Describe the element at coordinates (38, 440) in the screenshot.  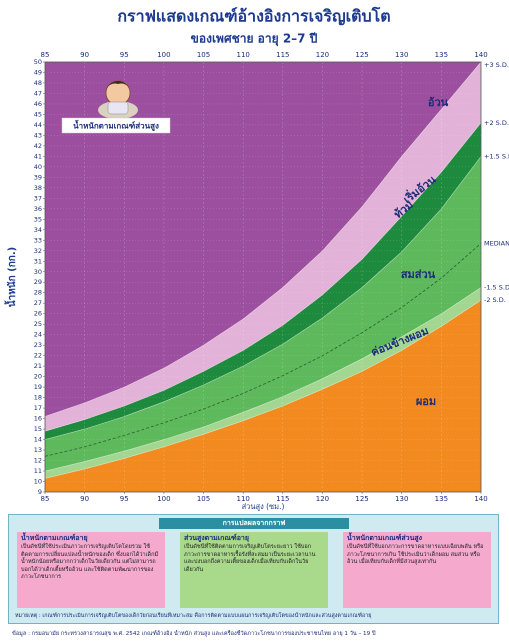
I see `y-tick-label: 14` at that location.